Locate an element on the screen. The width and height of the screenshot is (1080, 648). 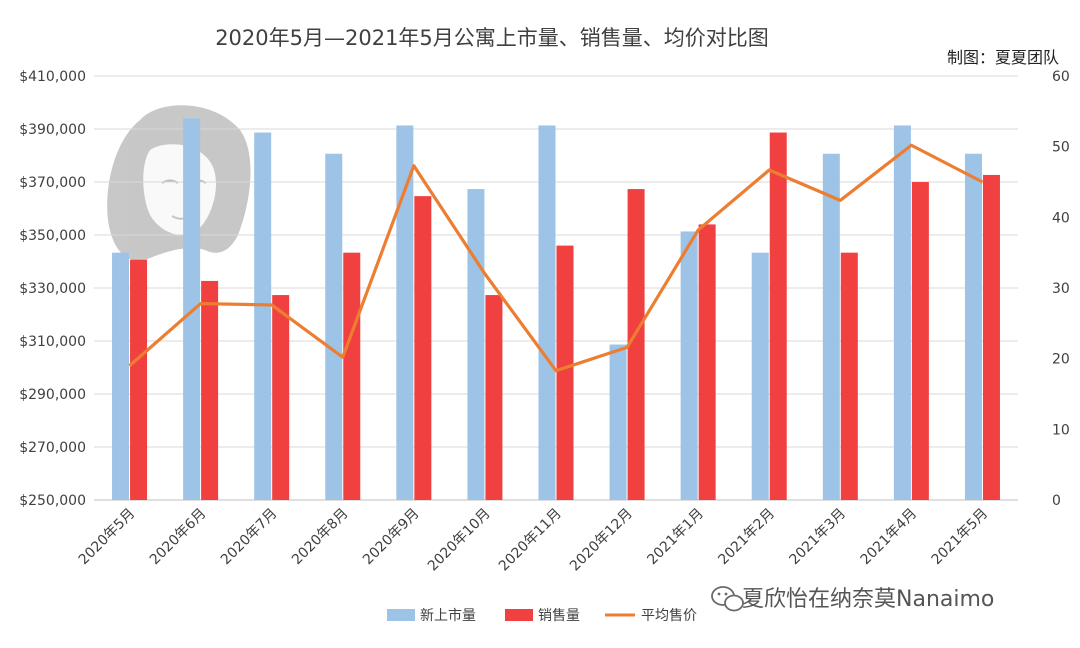
left-tick-label: $410,000 is located at coordinates (52, 77).